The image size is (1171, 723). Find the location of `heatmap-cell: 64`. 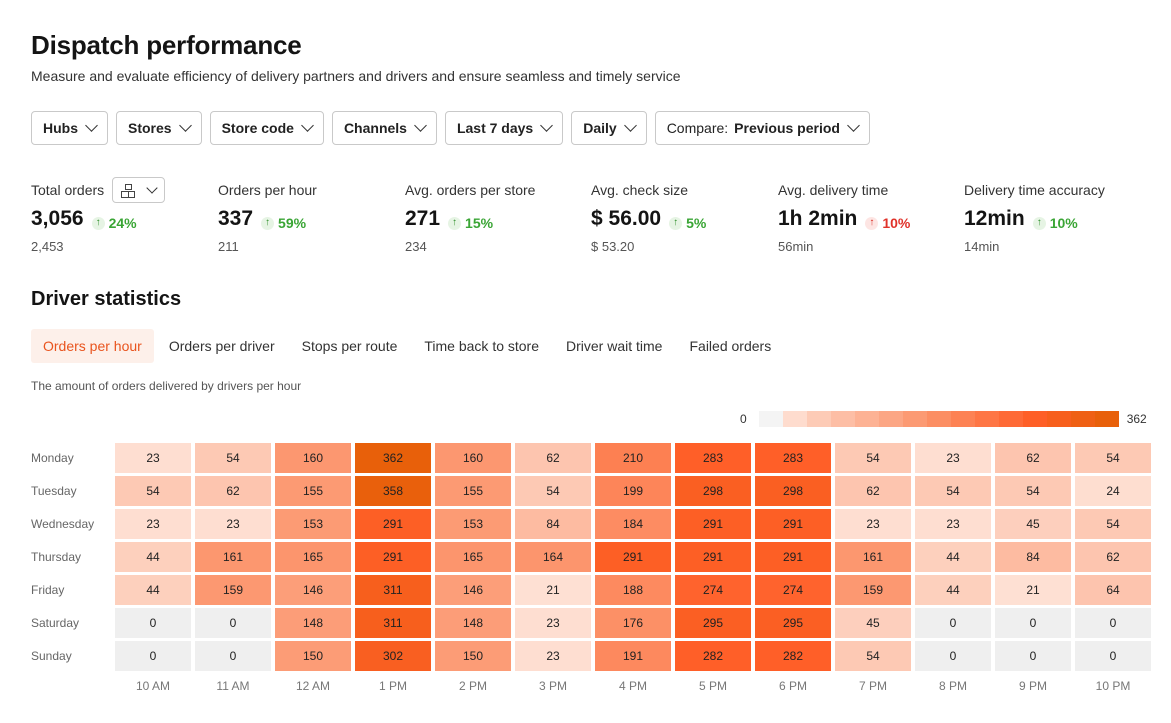

heatmap-cell: 64 is located at coordinates (1113, 590).